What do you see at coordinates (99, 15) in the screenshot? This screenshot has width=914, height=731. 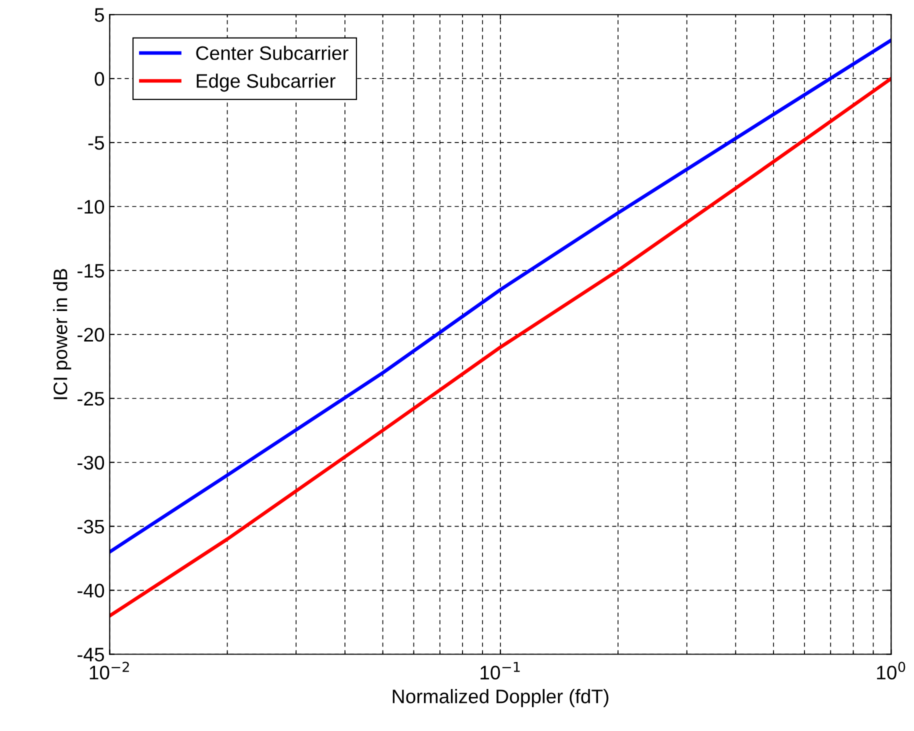 I see `y-tick-label: 5` at bounding box center [99, 15].